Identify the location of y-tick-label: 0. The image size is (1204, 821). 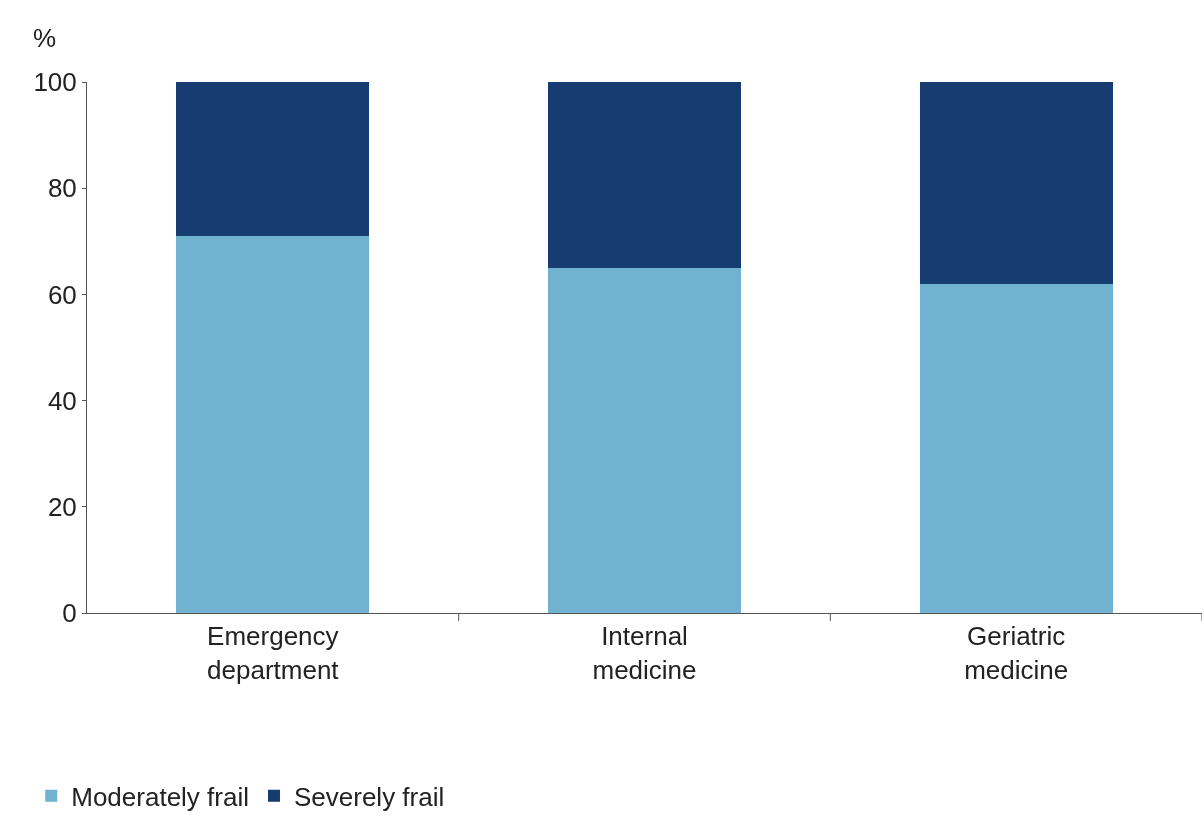
(69, 613).